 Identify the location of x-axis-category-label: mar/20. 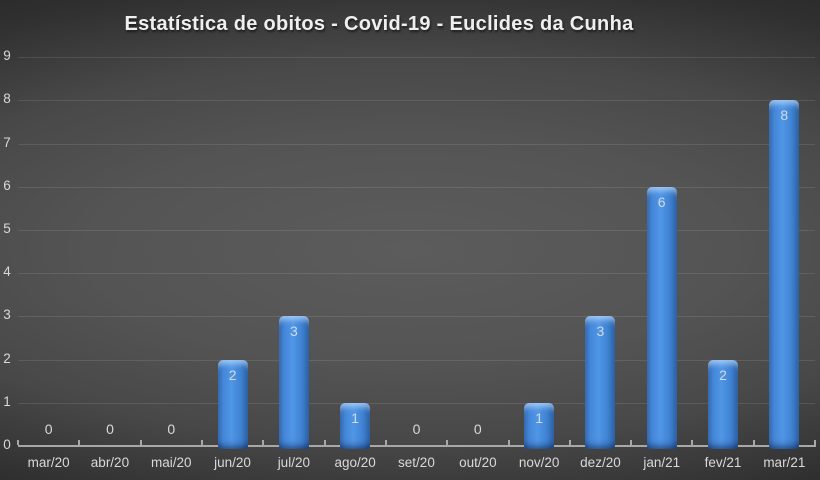
(48, 462).